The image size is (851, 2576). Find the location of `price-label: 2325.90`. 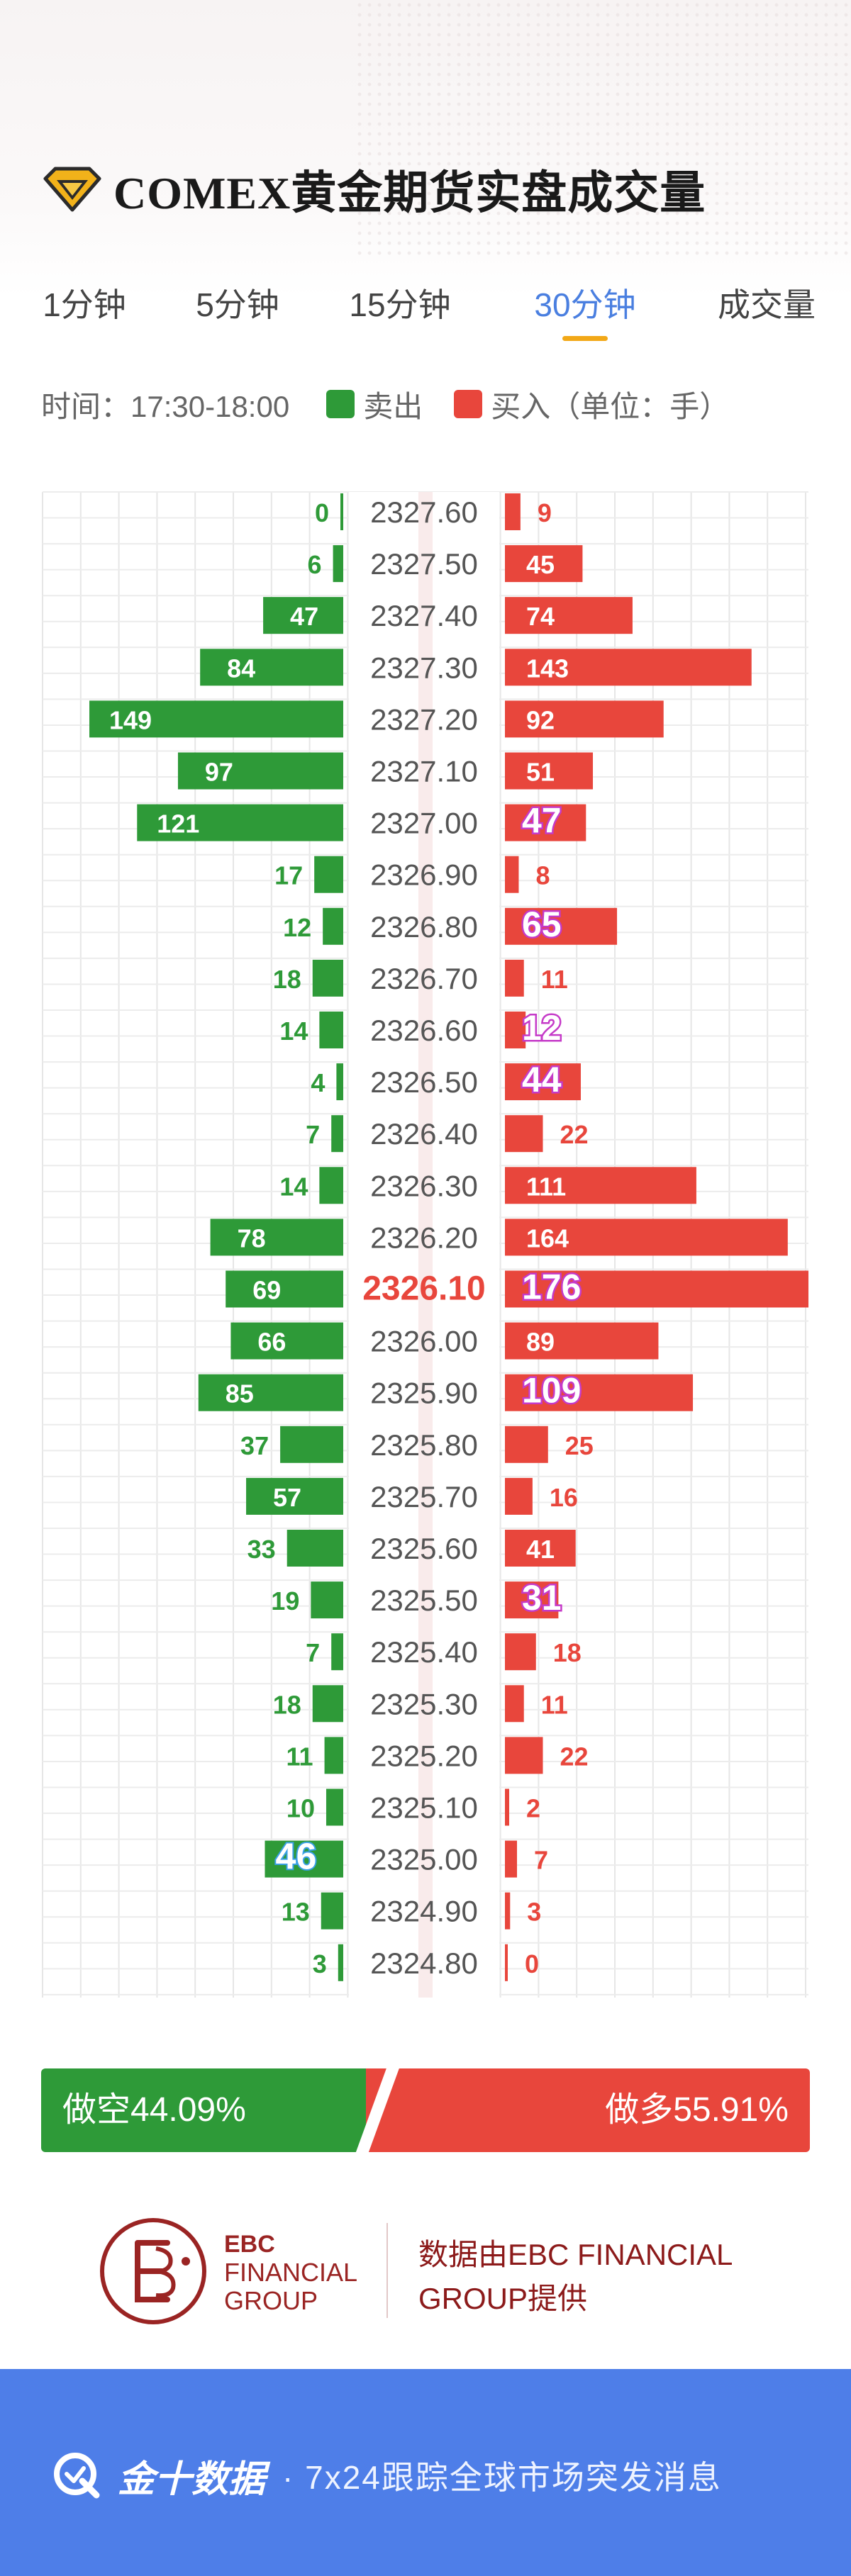

price-label: 2325.90 is located at coordinates (424, 1394).